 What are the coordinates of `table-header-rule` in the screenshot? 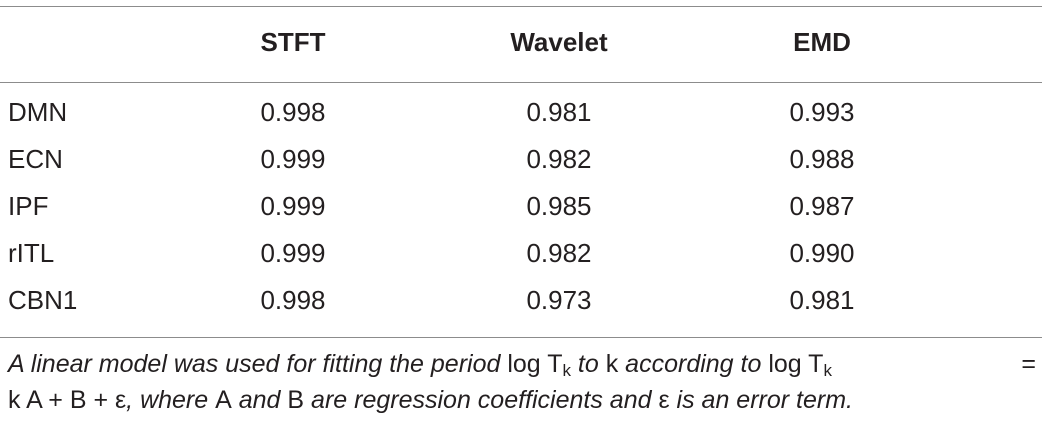 It's located at (521, 82).